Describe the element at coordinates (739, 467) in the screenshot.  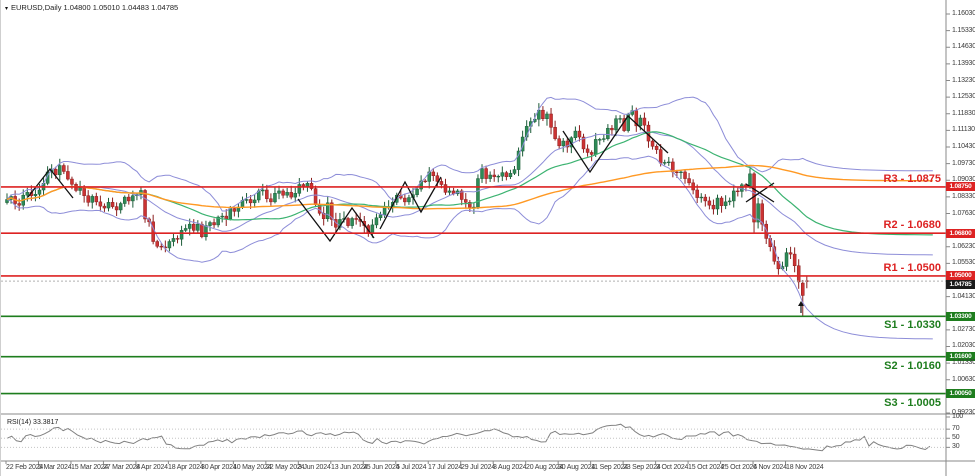
I see `date-label: 25 Oct 2024` at that location.